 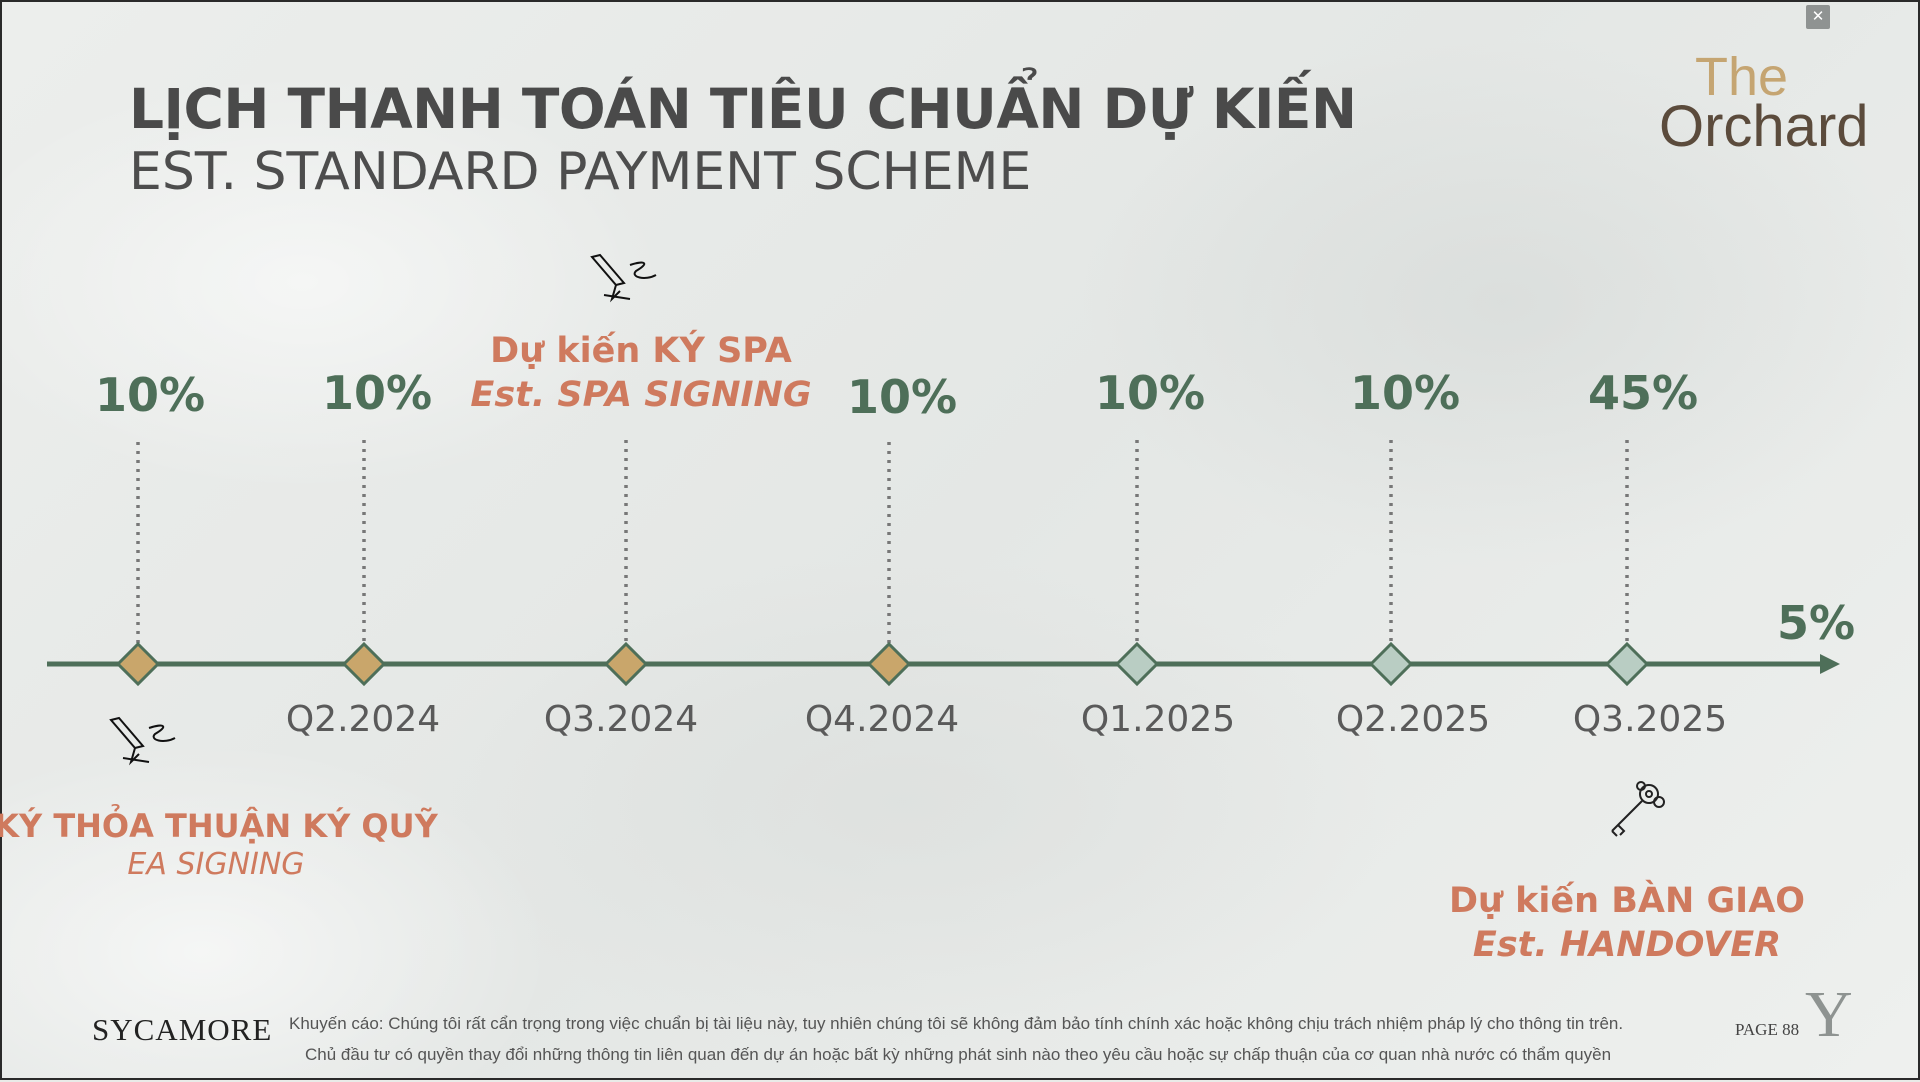 I want to click on payment-percent: 45%, so click(x=1643, y=393).